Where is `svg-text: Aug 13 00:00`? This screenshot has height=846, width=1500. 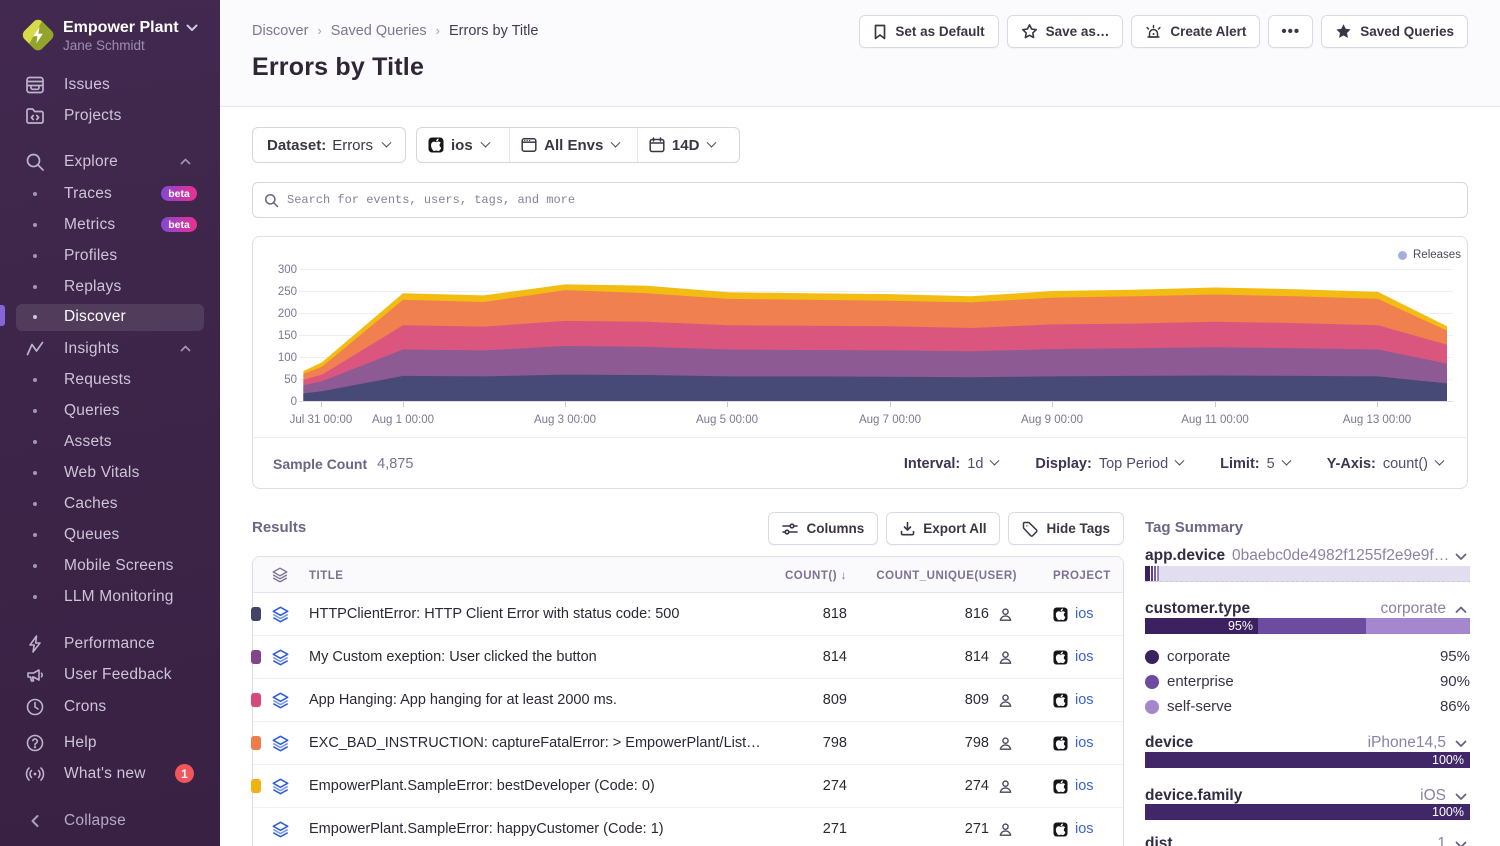
svg-text: Aug 13 00:00 is located at coordinates (1377, 420).